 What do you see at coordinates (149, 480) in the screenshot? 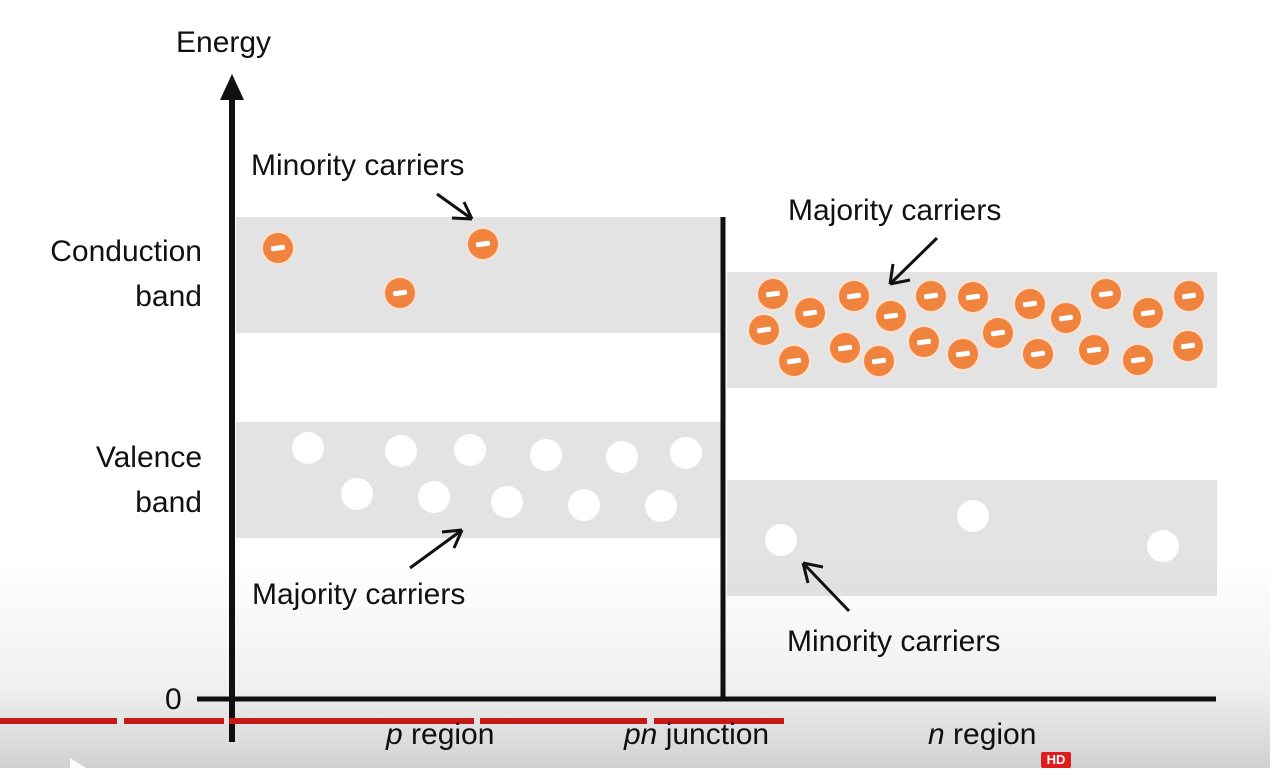
I see `valence-band-label: Valence band` at bounding box center [149, 480].